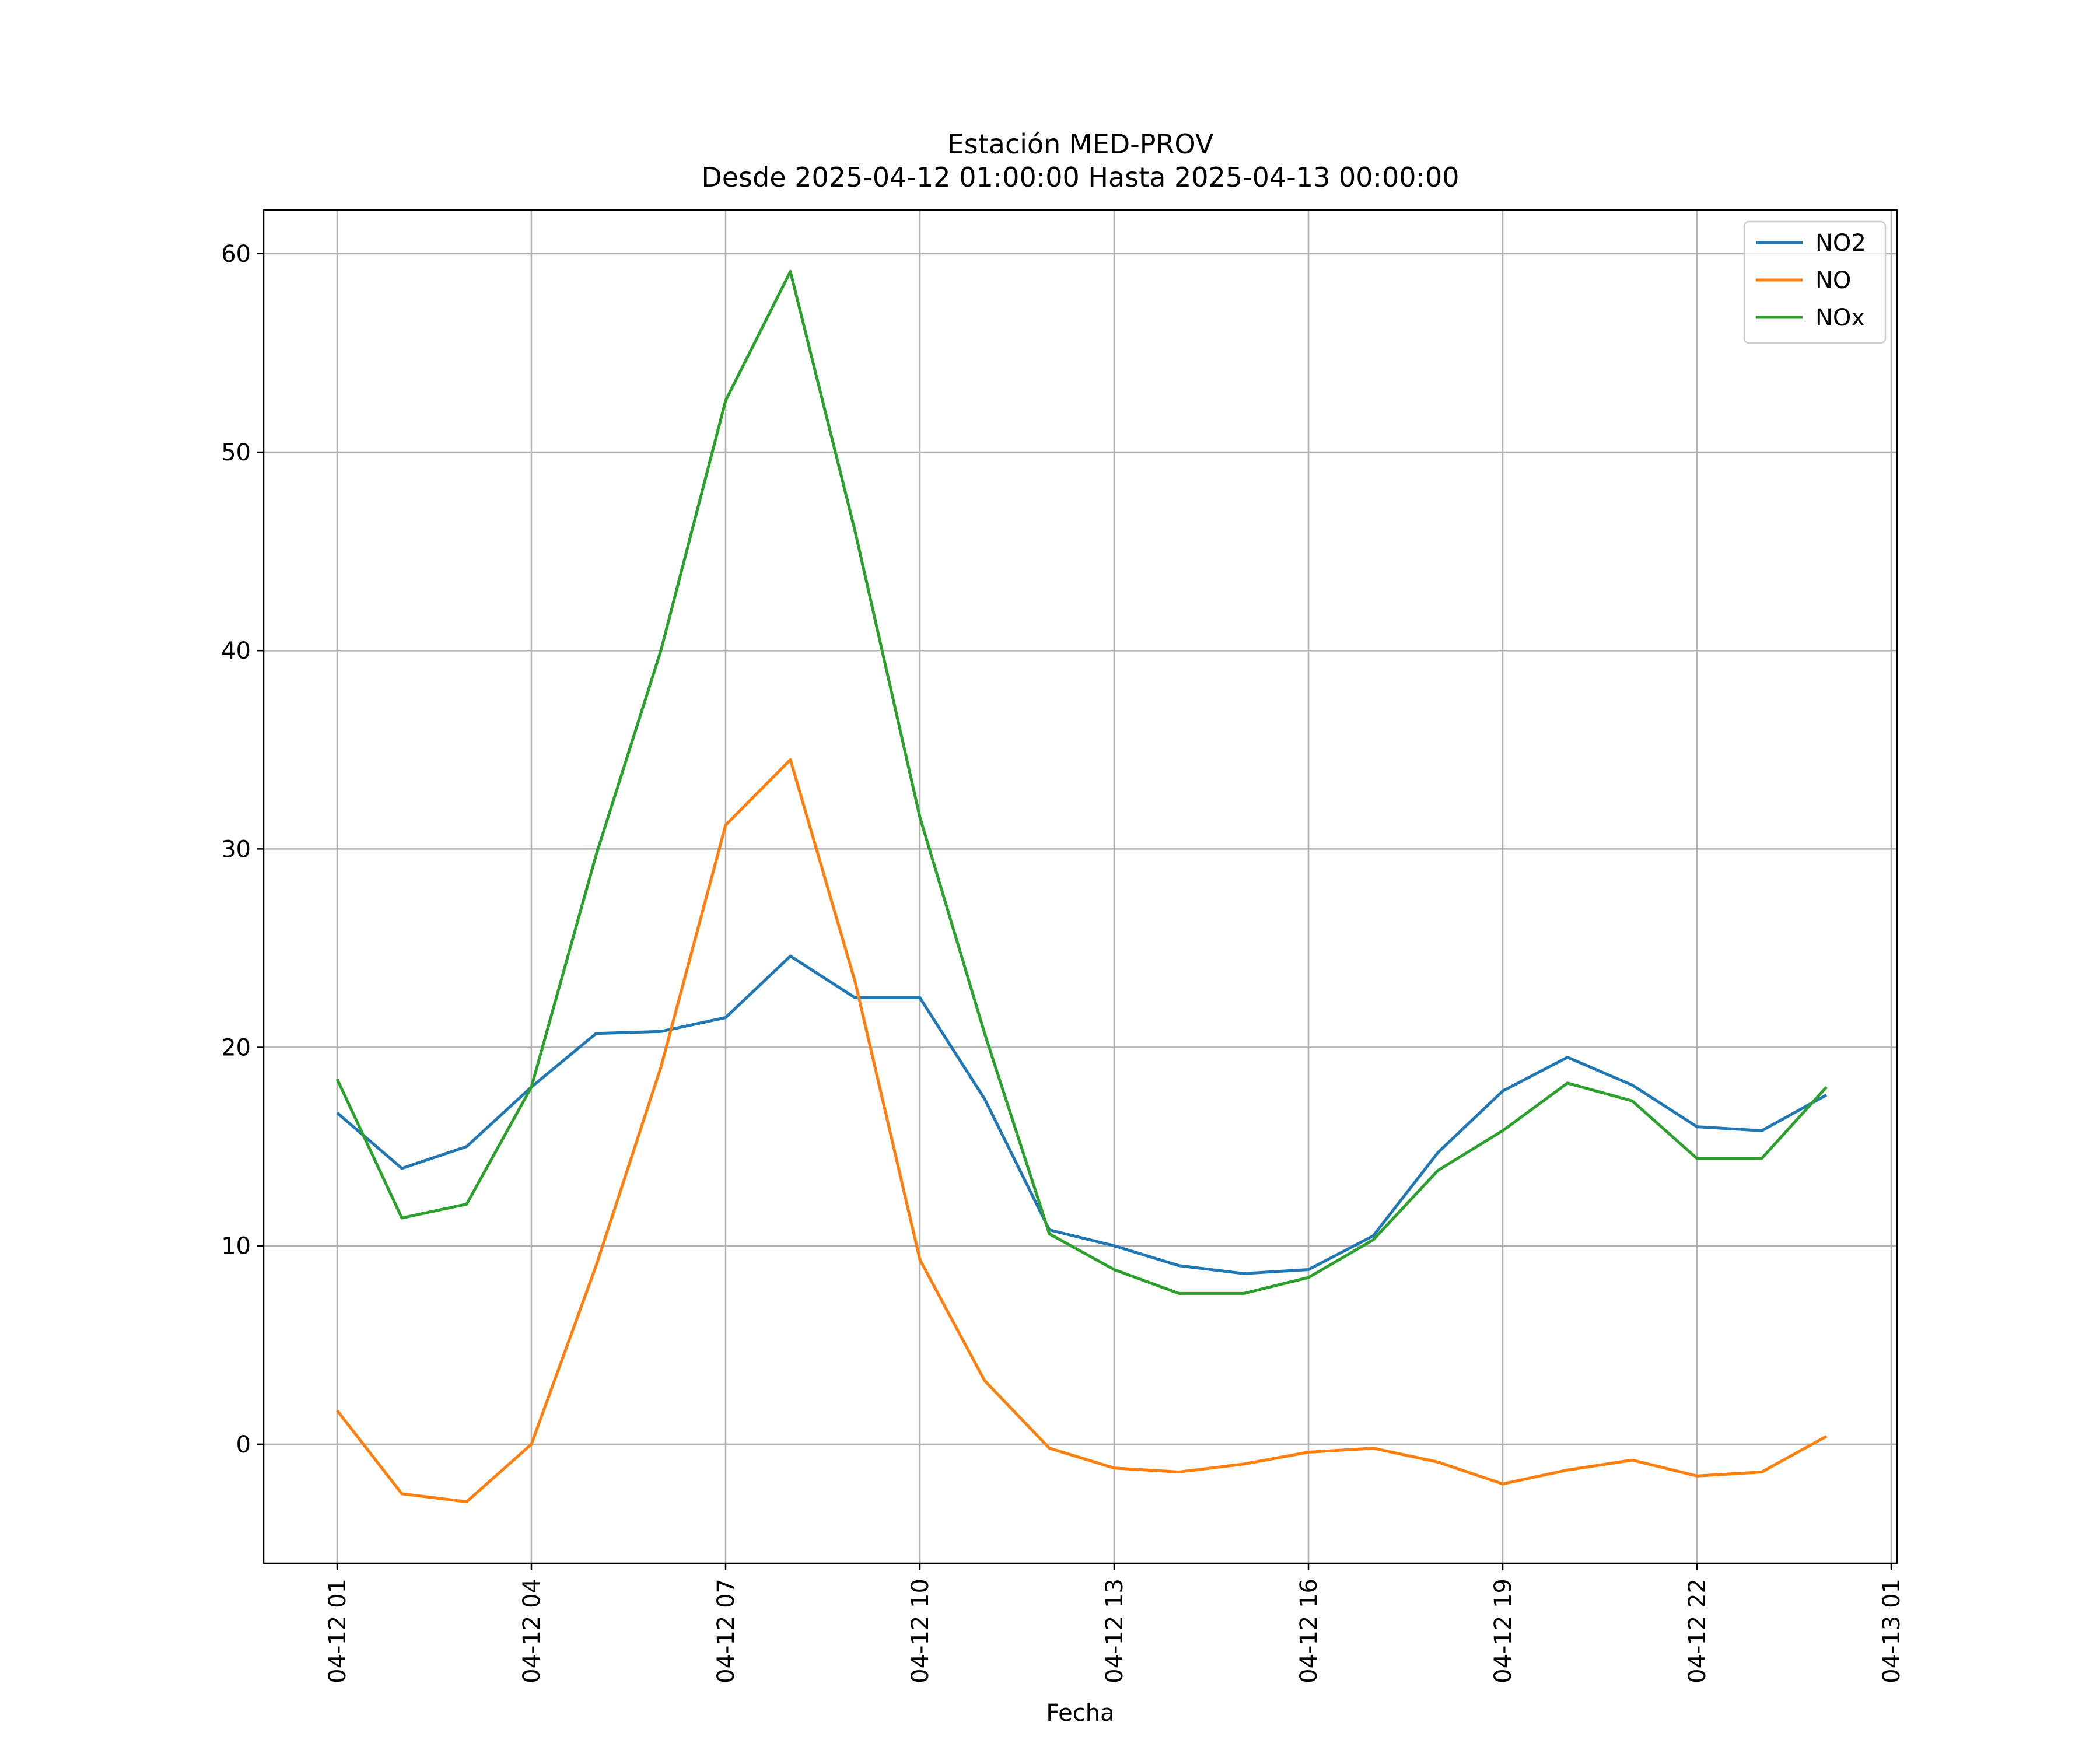 The width and height of the screenshot is (2100, 1750). What do you see at coordinates (532, 1631) in the screenshot?
I see `x-tick-label: 04-12 04` at bounding box center [532, 1631].